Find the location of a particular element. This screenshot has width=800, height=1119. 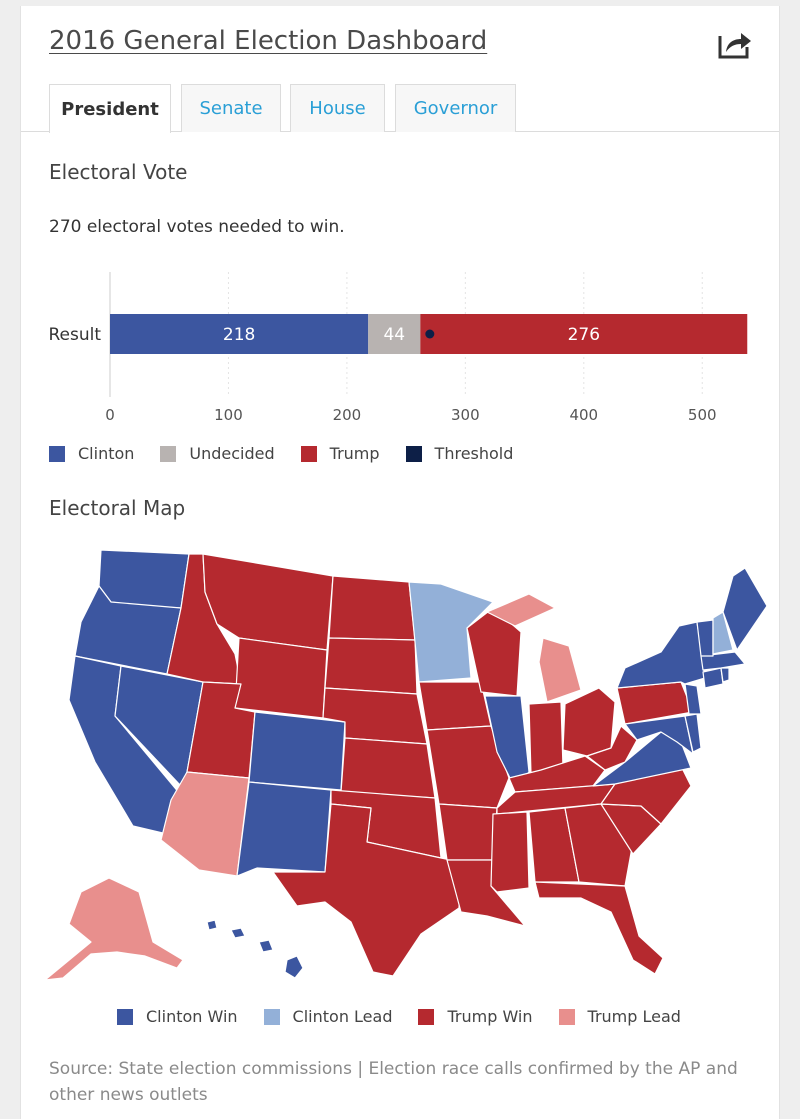

state-arizona is located at coordinates (205, 824).